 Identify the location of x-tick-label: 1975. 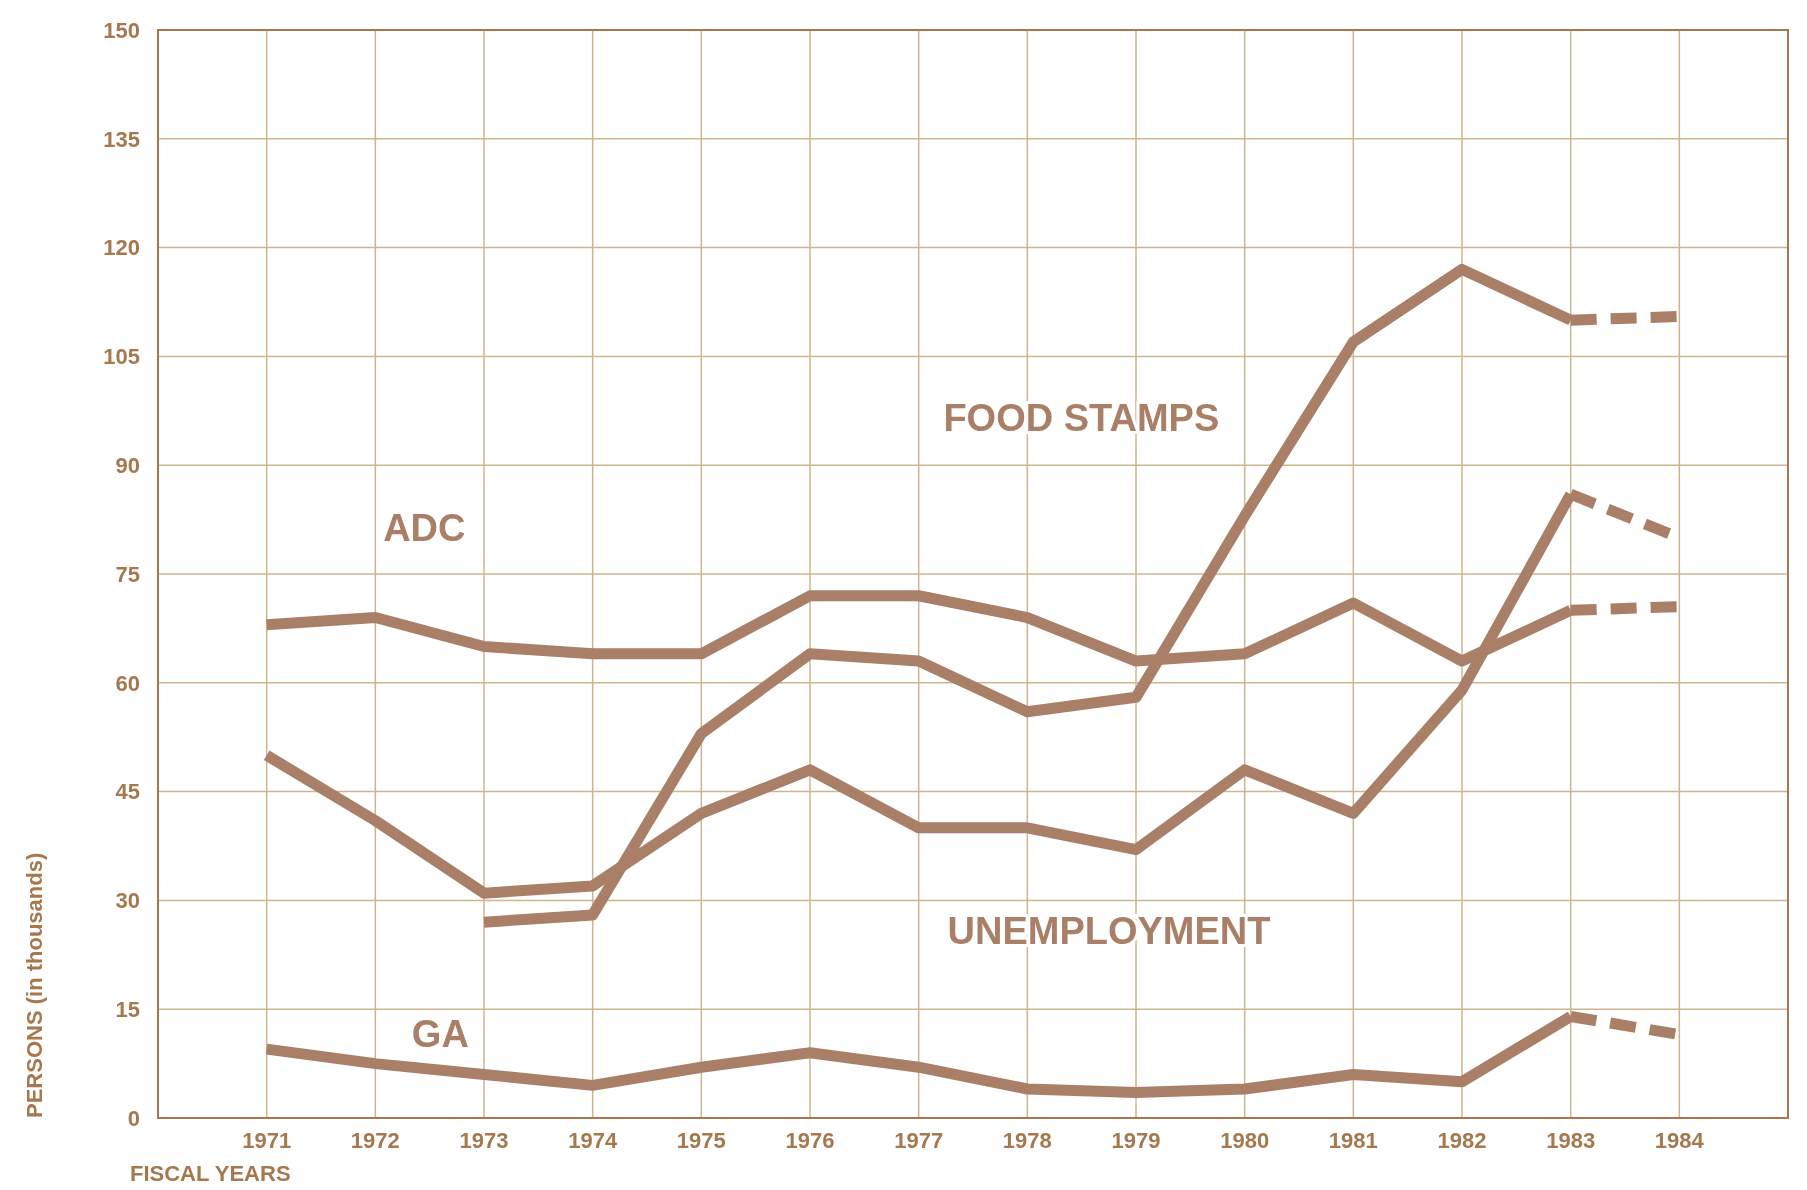
(701, 1140).